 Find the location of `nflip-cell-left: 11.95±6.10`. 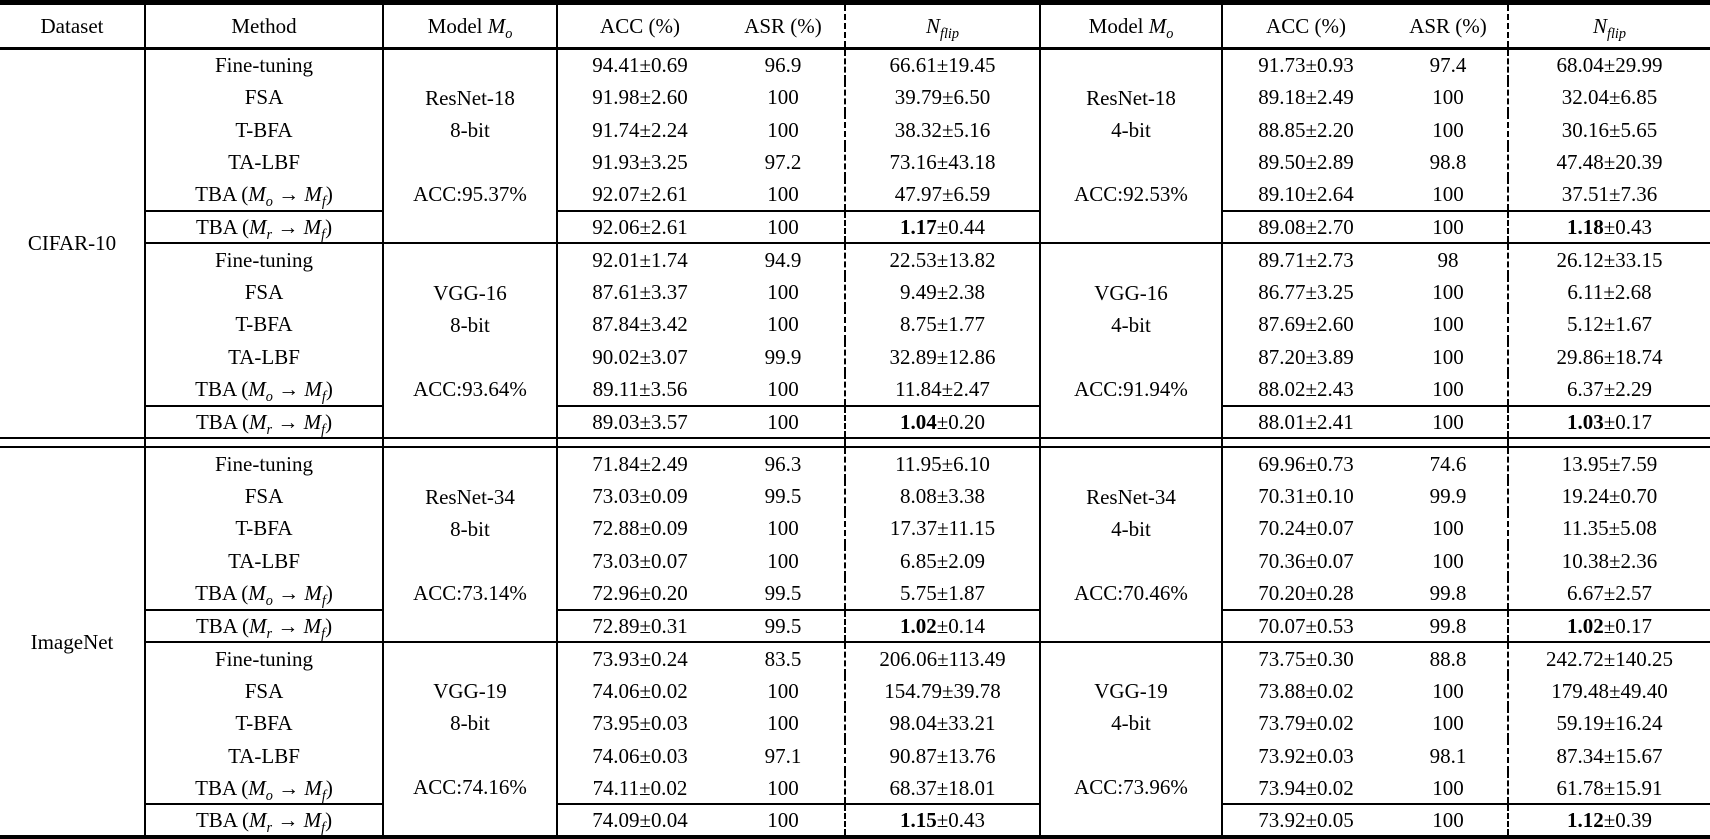

nflip-cell-left: 11.95±6.10 is located at coordinates (942, 463).